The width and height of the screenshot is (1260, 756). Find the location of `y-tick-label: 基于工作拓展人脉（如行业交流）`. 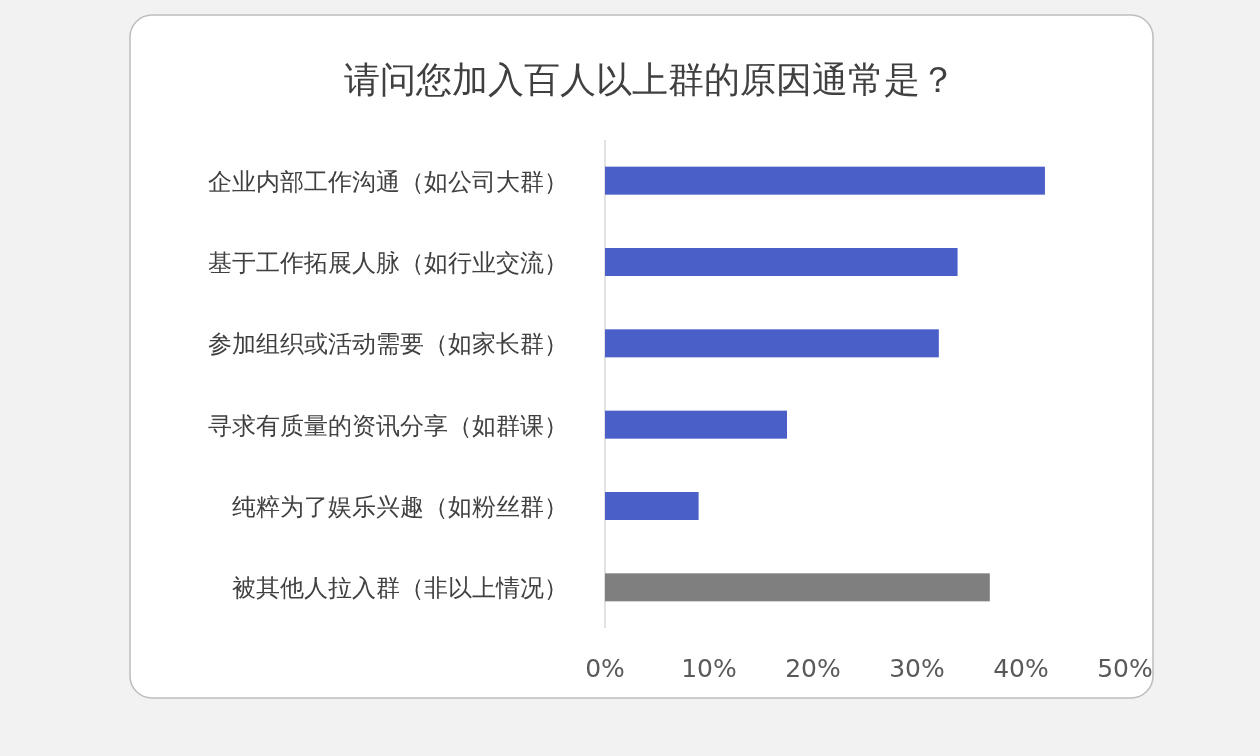

y-tick-label: 基于工作拓展人脉（如行业交流） is located at coordinates (388, 263).